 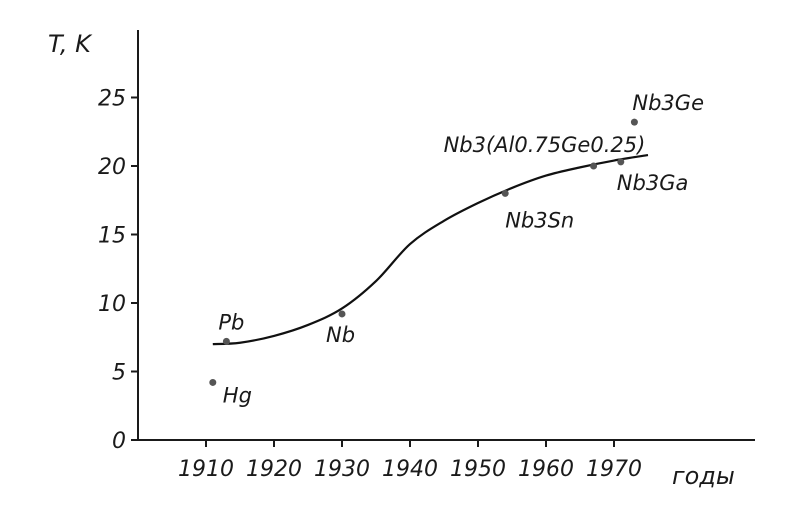 What do you see at coordinates (112, 99) in the screenshot?
I see `y-tick-label: 25` at bounding box center [112, 99].